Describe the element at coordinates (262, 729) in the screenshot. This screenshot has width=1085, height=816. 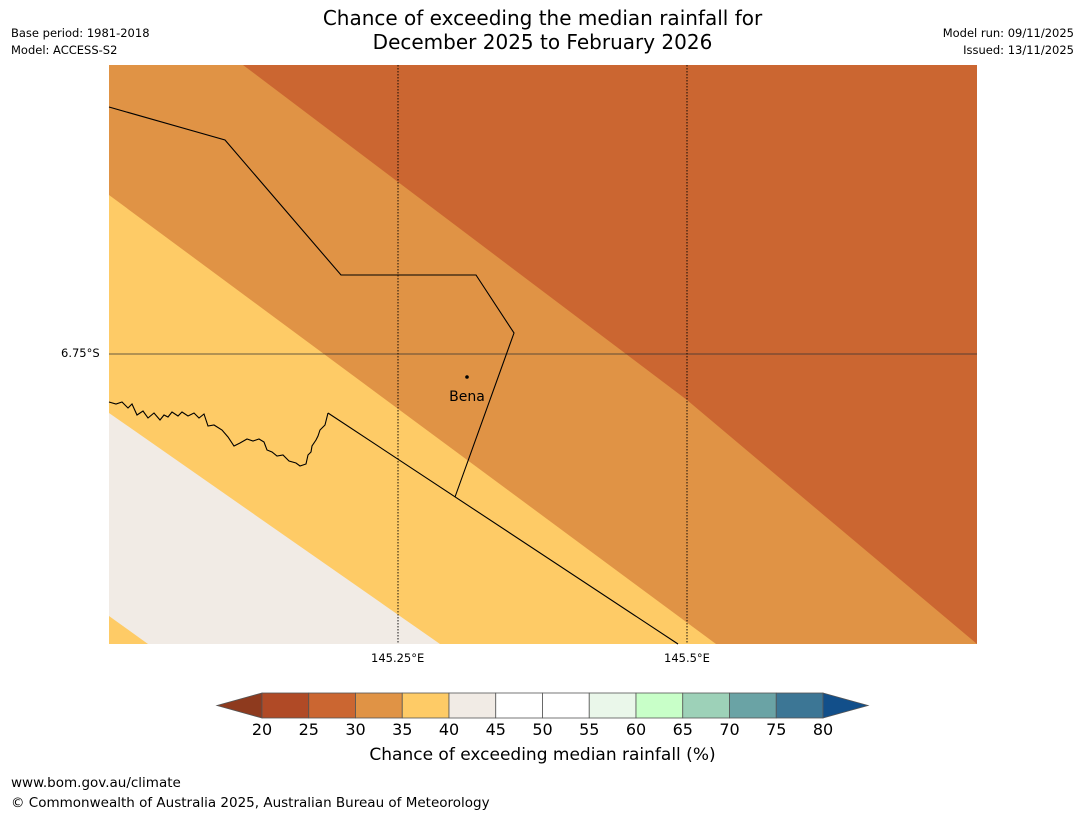
I see `colorbar-tick-label: 20` at that location.